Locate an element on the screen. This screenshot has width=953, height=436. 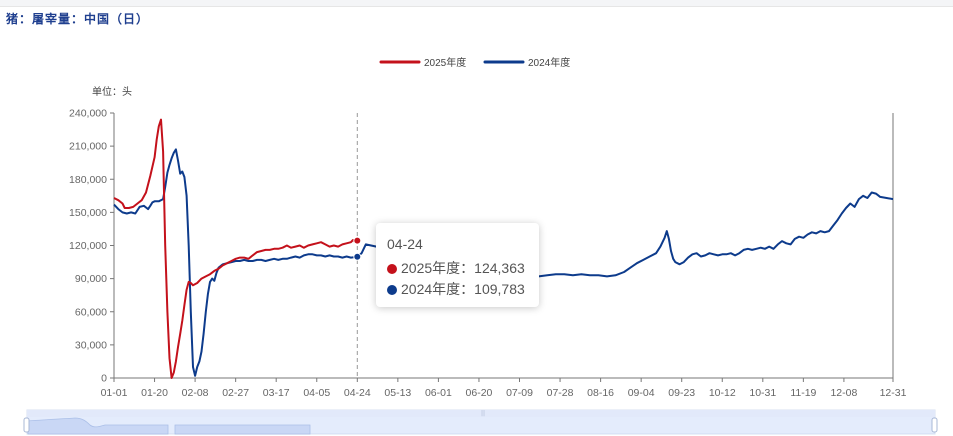
slider-left-handle is located at coordinates (26, 425).